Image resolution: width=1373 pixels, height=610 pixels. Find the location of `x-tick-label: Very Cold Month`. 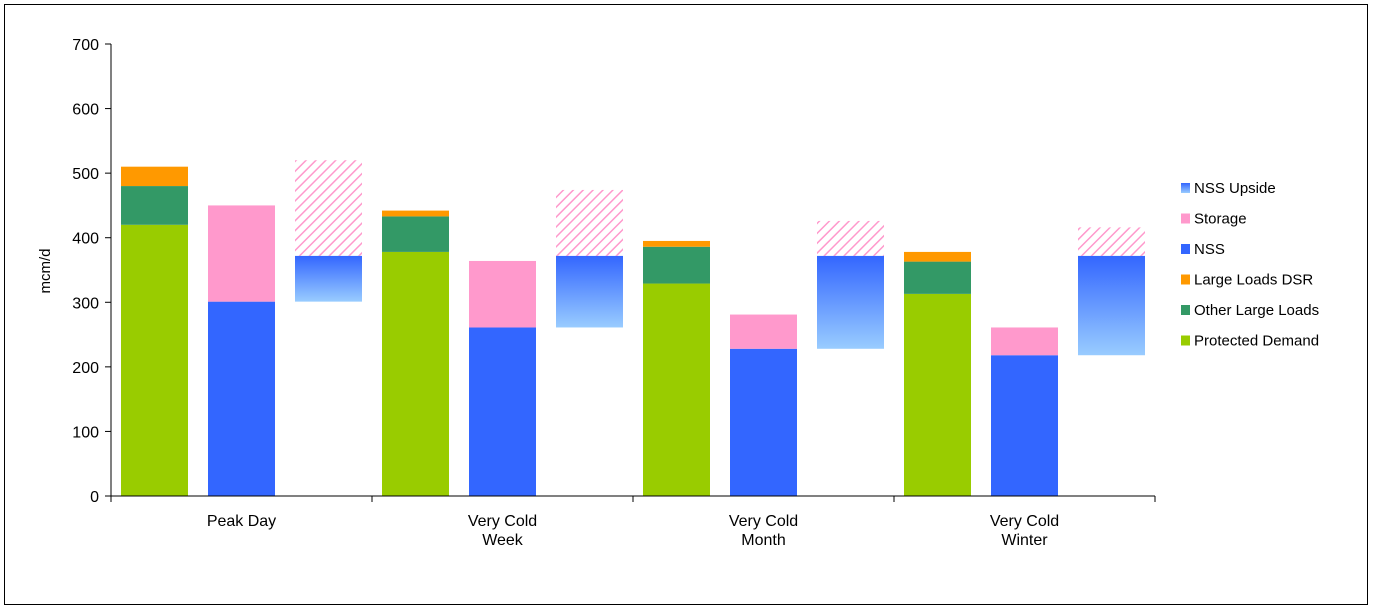

x-tick-label: Very Cold Month is located at coordinates (763, 531).